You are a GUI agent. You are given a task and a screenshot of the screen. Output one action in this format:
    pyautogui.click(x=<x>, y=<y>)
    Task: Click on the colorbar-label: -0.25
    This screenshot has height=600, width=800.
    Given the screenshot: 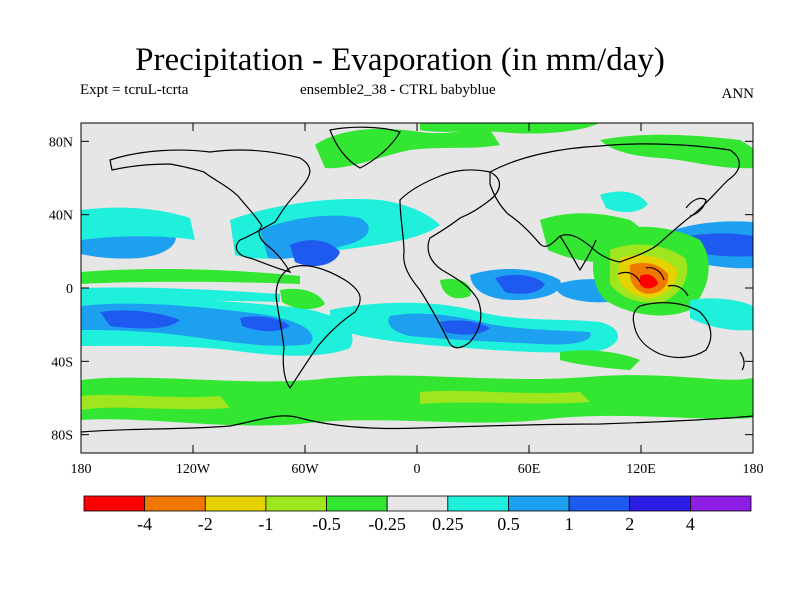 What is the action you would take?
    pyautogui.click(x=387, y=524)
    